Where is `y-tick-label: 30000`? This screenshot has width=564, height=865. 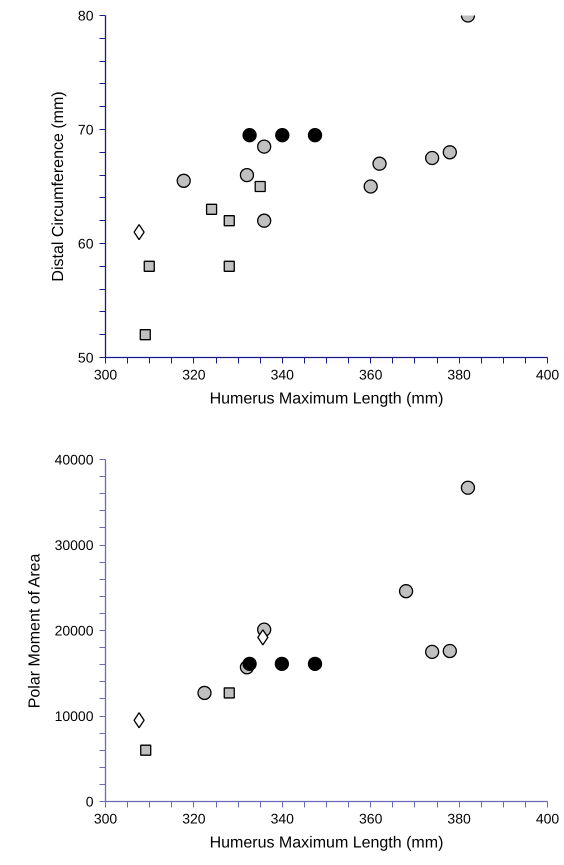 y-tick-label: 30000 is located at coordinates (74, 545).